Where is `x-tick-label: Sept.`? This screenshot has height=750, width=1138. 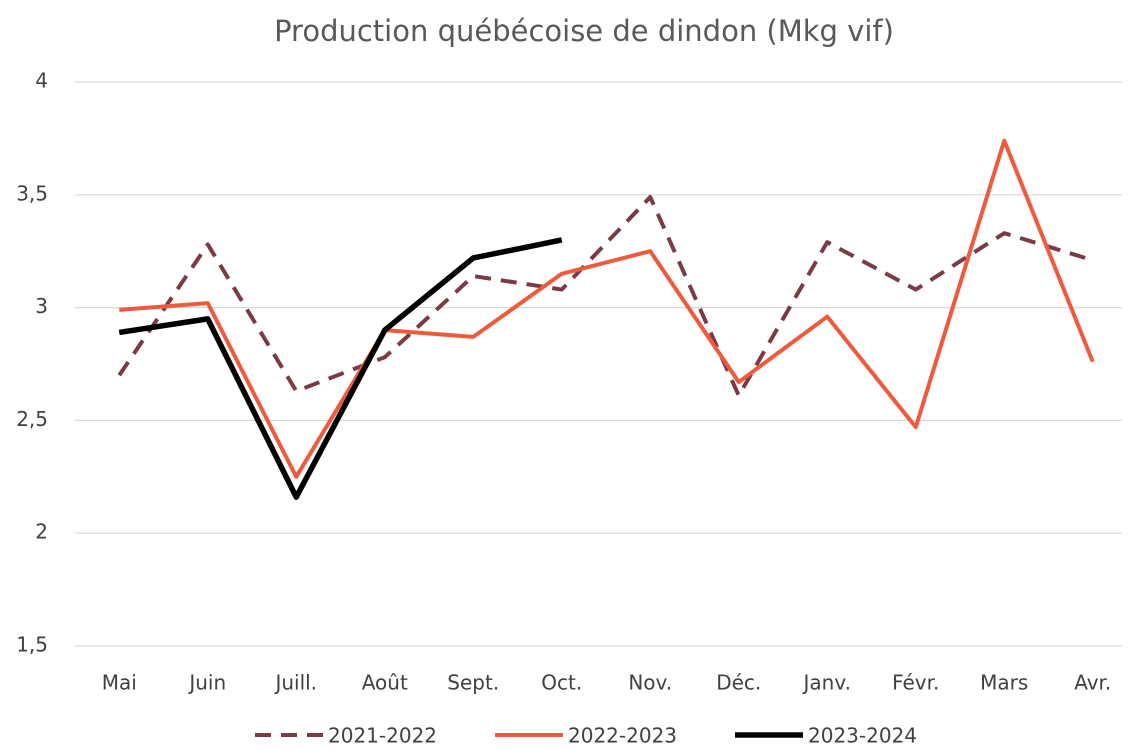
x-tick-label: Sept. is located at coordinates (473, 683).